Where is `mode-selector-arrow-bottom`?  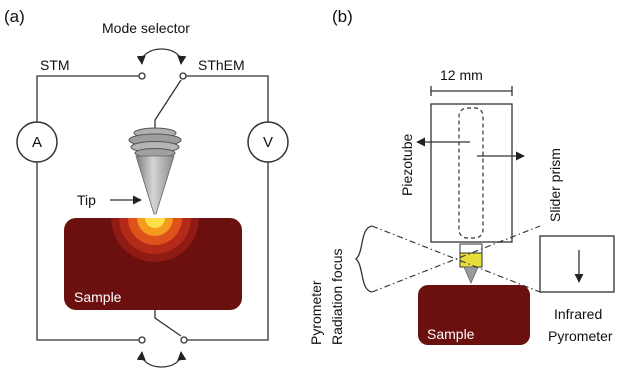
mode-selector-arrow-bottom is located at coordinates (161, 359).